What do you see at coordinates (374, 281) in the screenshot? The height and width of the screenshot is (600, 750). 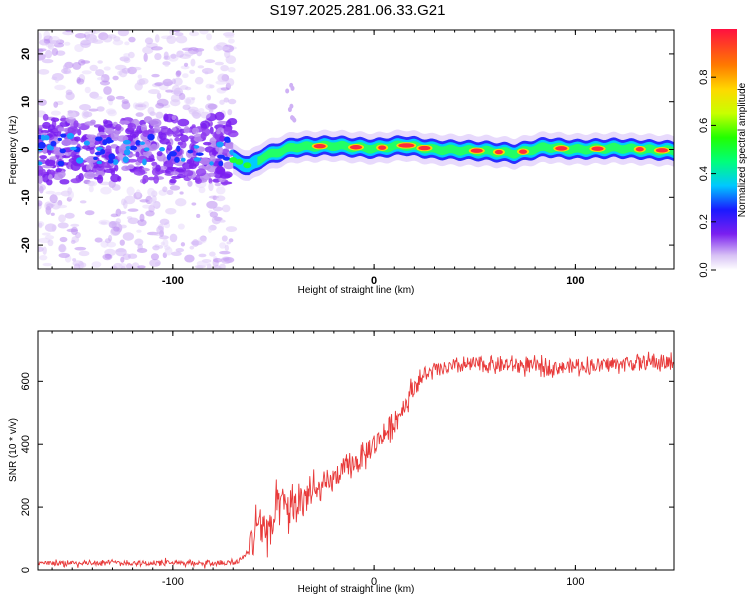 I see `spectrogram-xtick-label: 0` at bounding box center [374, 281].